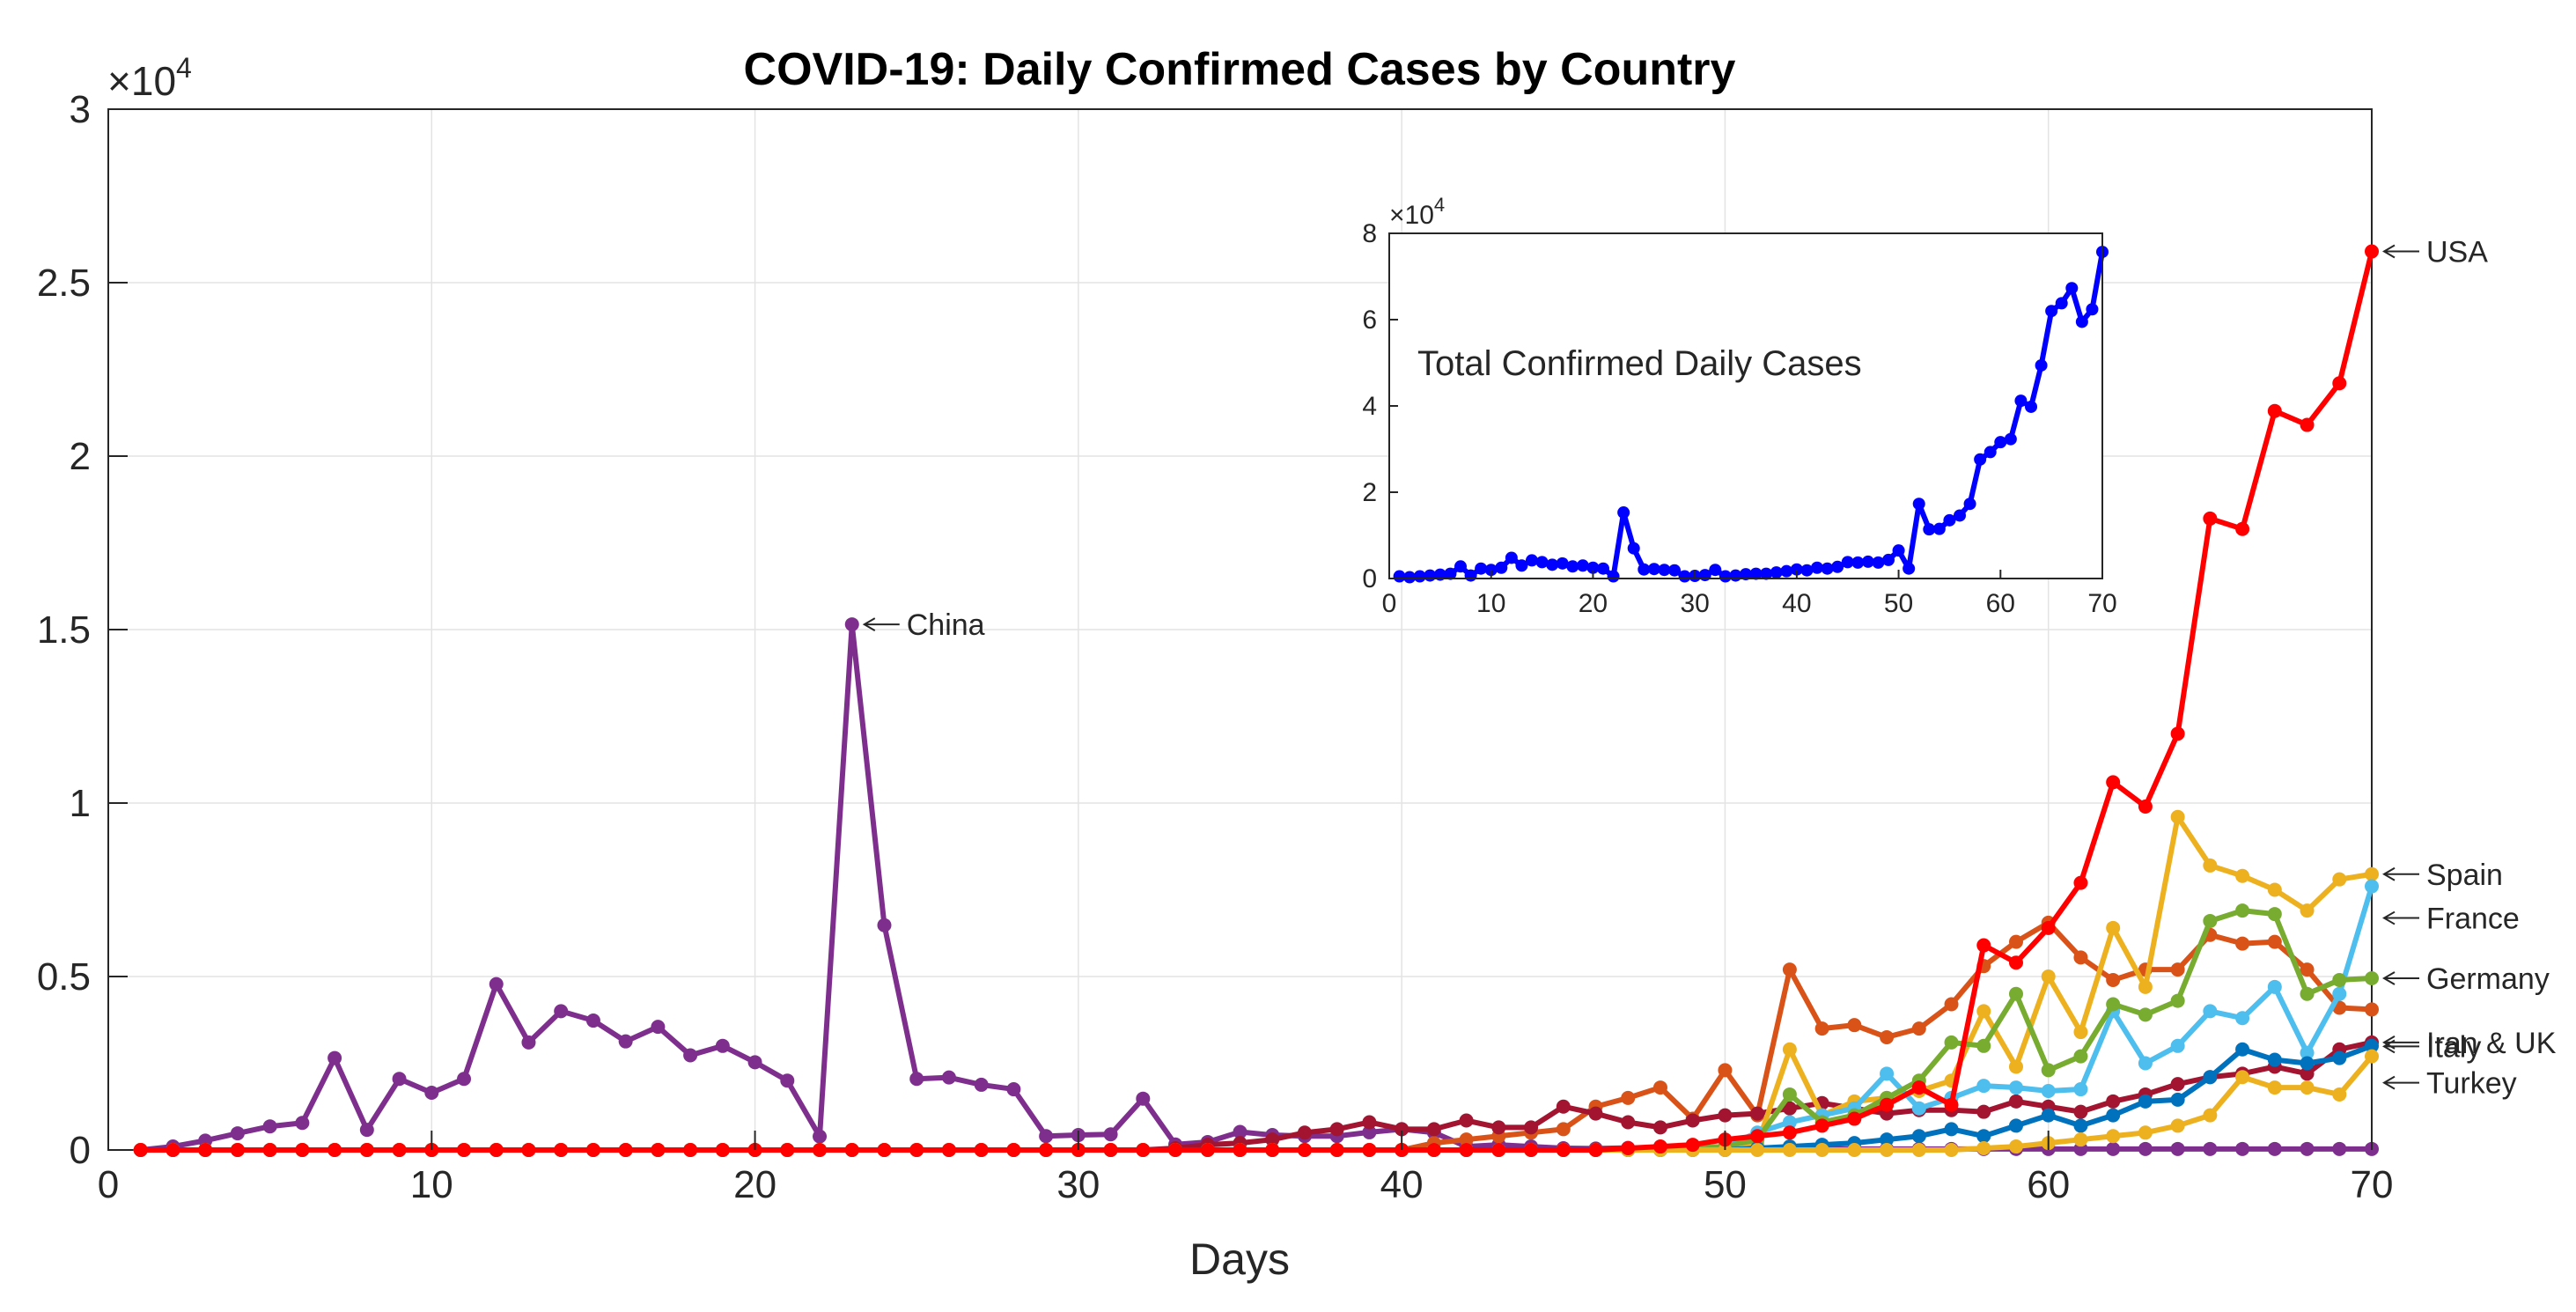 This screenshot has height=1312, width=2576. What do you see at coordinates (1370, 579) in the screenshot?
I see `inset-y-tick-label: 0` at bounding box center [1370, 579].